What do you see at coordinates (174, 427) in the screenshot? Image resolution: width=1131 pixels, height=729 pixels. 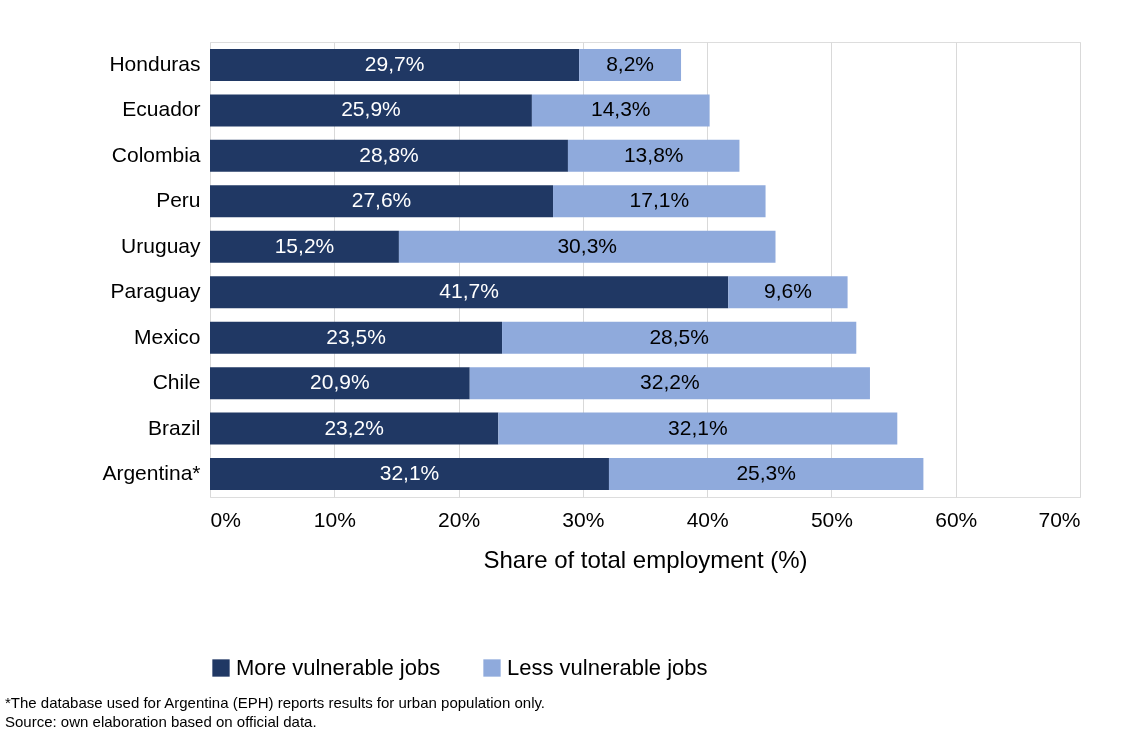 I see `y-tick-label: Brazil` at bounding box center [174, 427].